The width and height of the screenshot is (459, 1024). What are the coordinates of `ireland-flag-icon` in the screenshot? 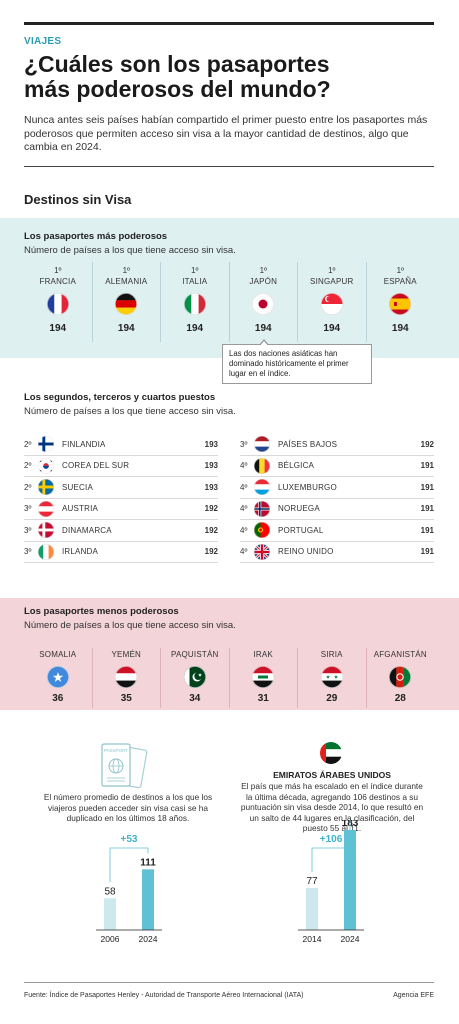 It's located at (46, 551).